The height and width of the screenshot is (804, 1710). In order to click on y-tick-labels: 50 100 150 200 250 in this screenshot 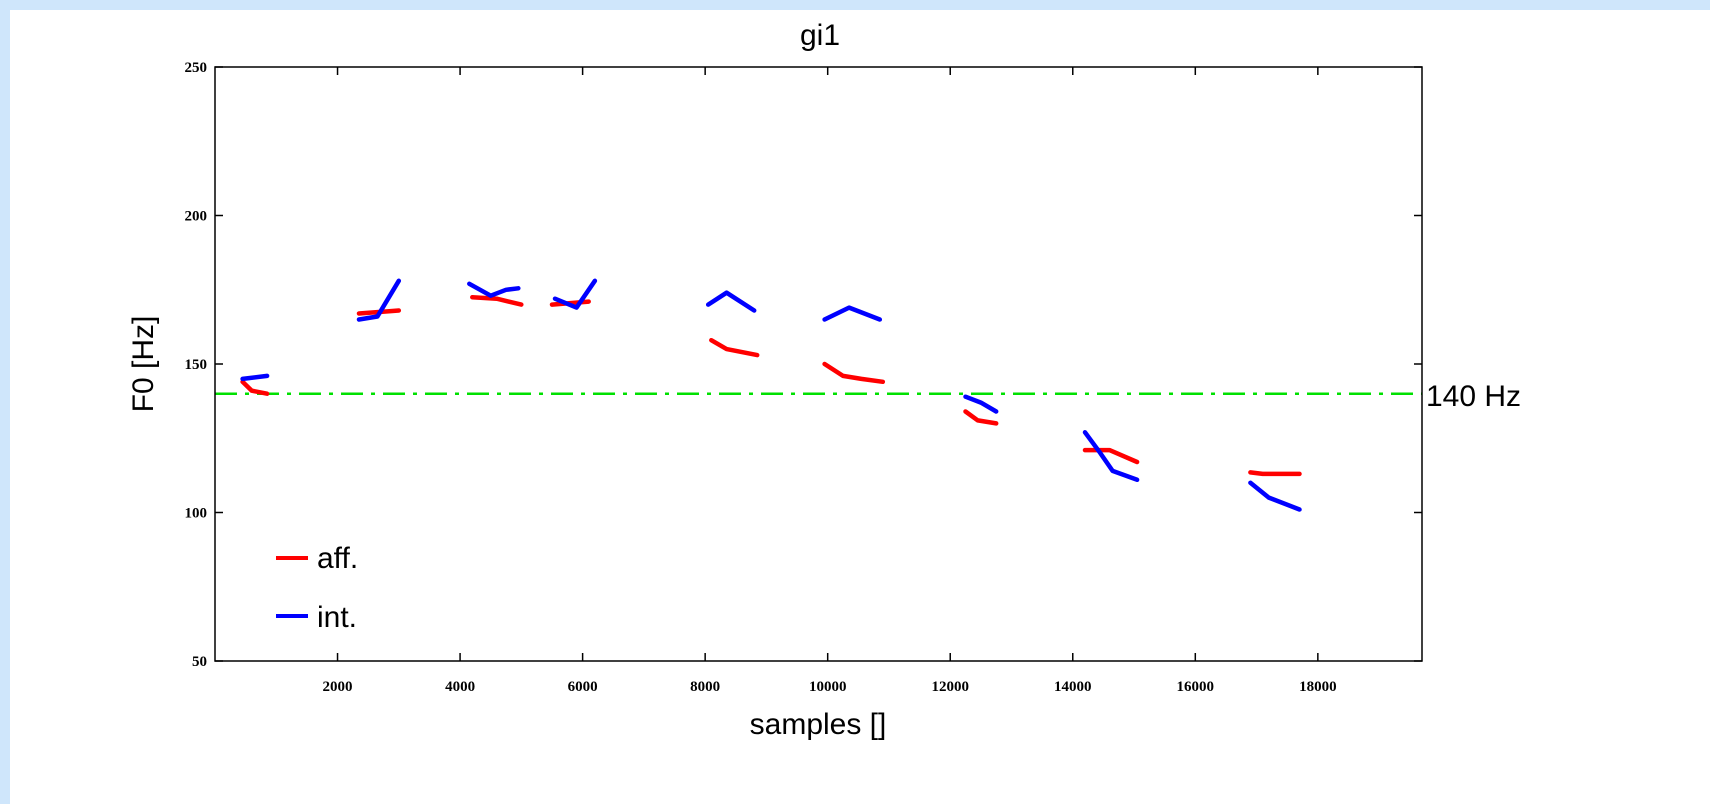, I will do `click(196, 365)`.